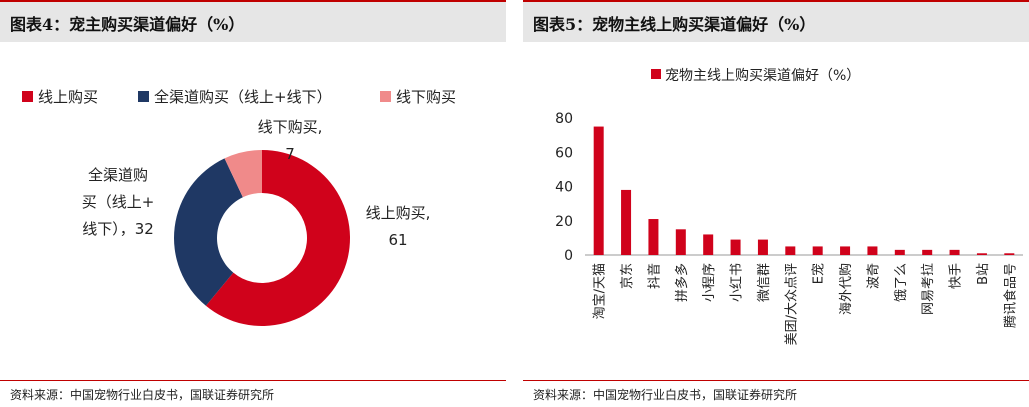  I want to click on legend-label: 线上购买, so click(68, 97).